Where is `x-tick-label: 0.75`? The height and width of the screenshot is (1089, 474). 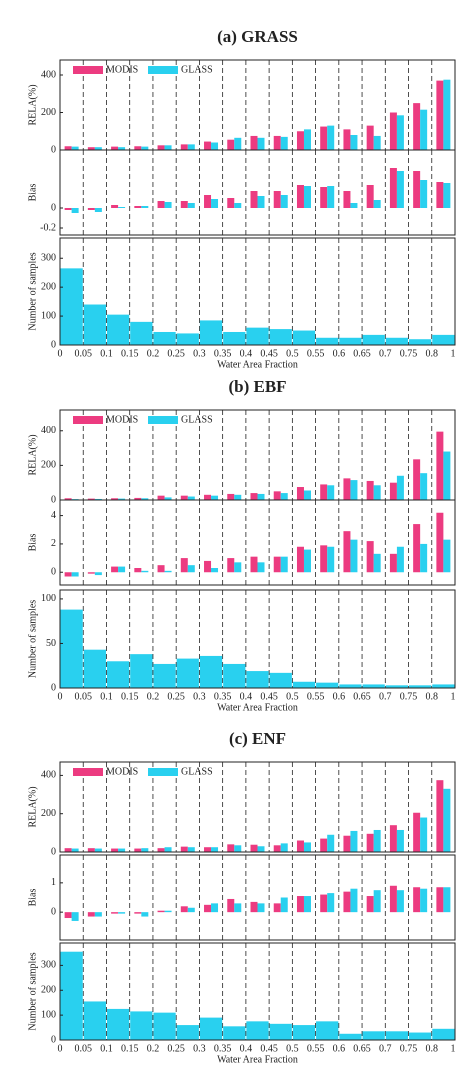
x-tick-label: 0.75 is located at coordinates (409, 353).